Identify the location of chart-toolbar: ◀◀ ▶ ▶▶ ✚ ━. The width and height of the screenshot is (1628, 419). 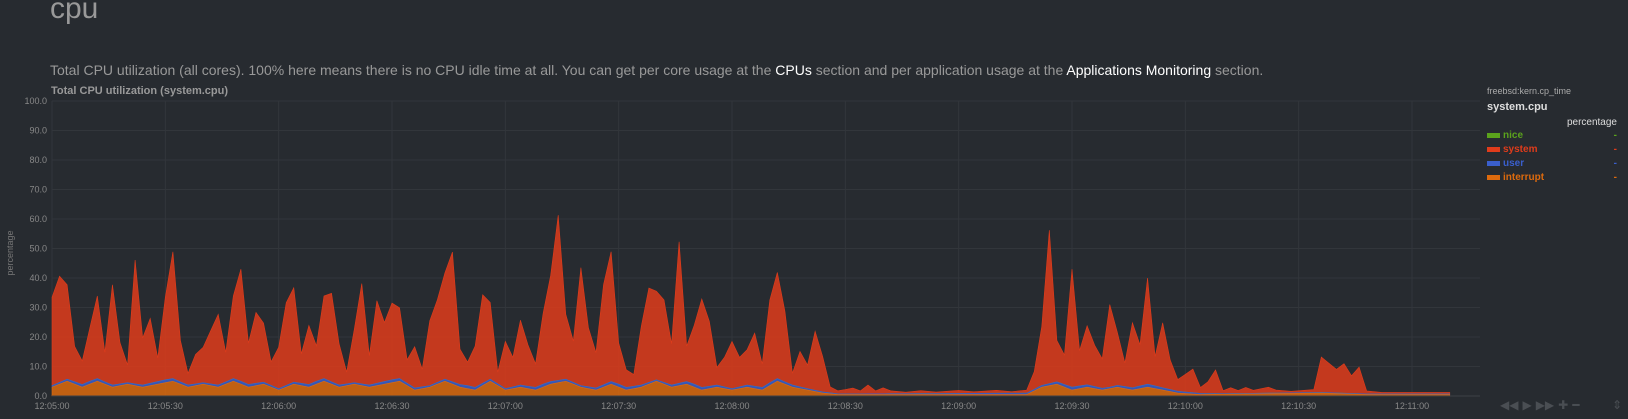
(1539, 405).